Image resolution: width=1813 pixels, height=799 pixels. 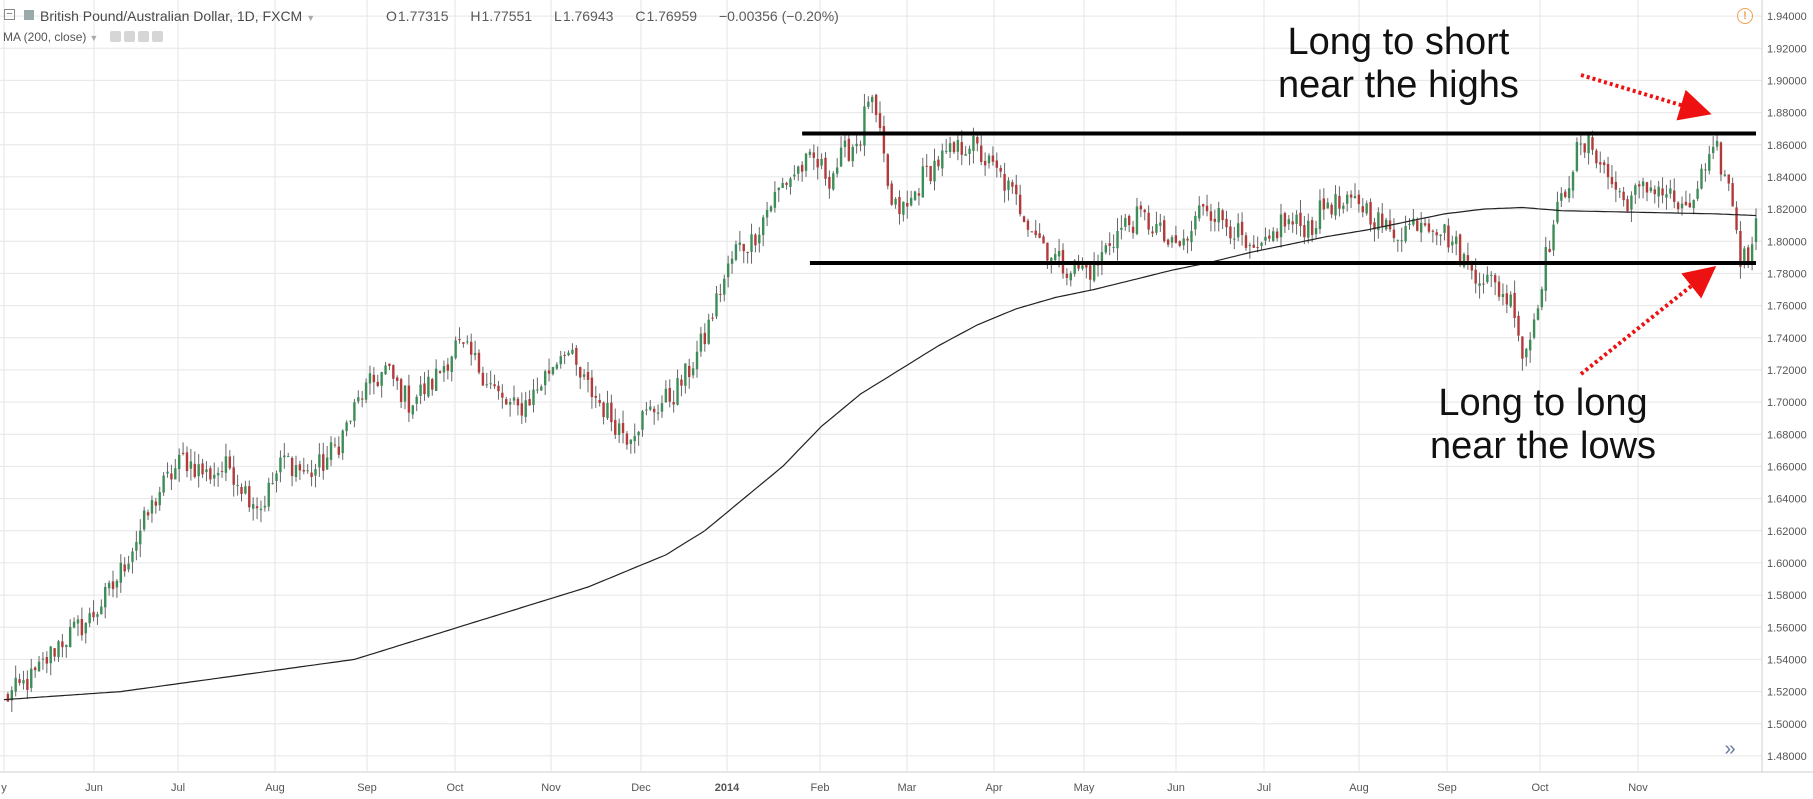 What do you see at coordinates (1787, 307) in the screenshot?
I see `price-tick-label: 1.76000` at bounding box center [1787, 307].